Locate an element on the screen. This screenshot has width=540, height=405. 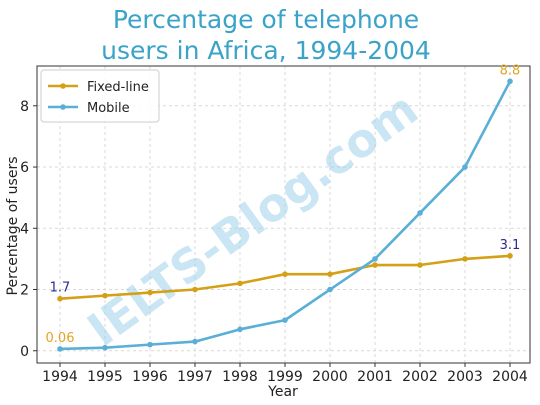
x-tick-label: 2000 is located at coordinates (330, 377).